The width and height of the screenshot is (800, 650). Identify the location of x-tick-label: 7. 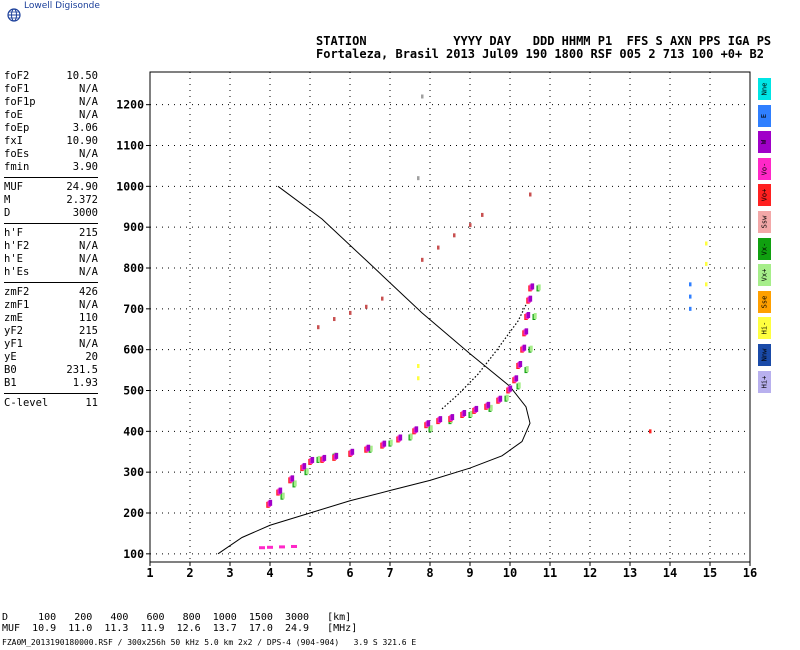
(389, 573).